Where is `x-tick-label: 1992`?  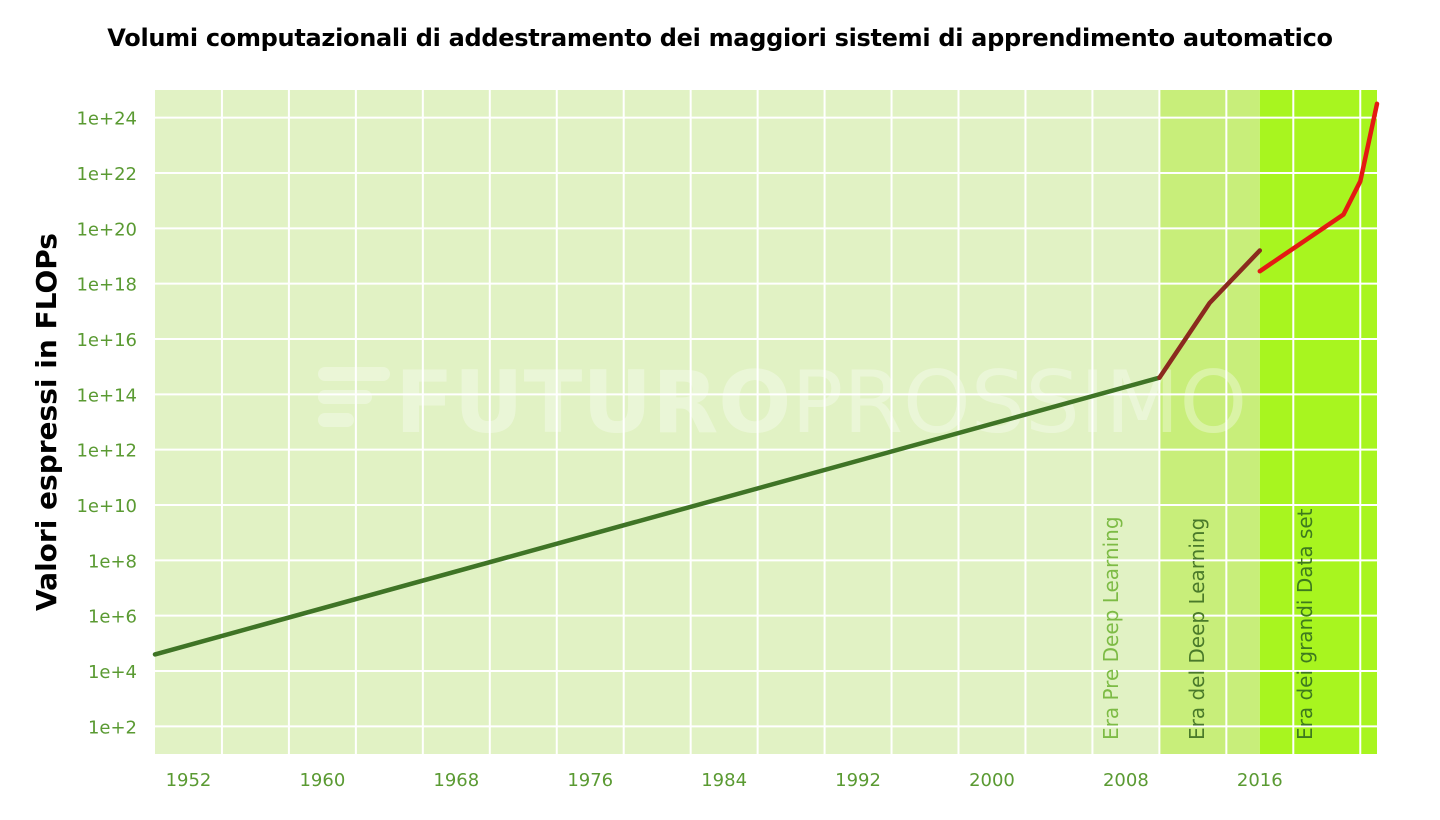 x-tick-label: 1992 is located at coordinates (858, 780).